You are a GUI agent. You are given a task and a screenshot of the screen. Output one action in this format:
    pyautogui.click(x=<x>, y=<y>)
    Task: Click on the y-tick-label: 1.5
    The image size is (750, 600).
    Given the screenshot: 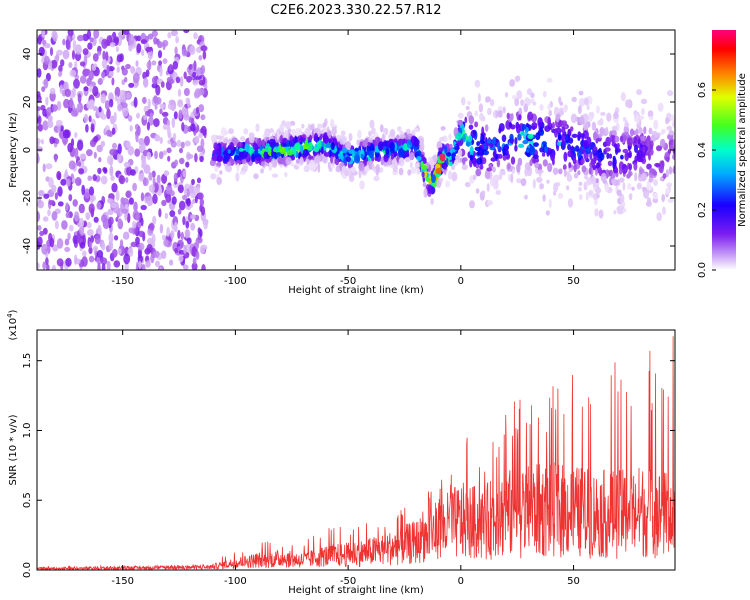 What is the action you would take?
    pyautogui.click(x=27, y=361)
    